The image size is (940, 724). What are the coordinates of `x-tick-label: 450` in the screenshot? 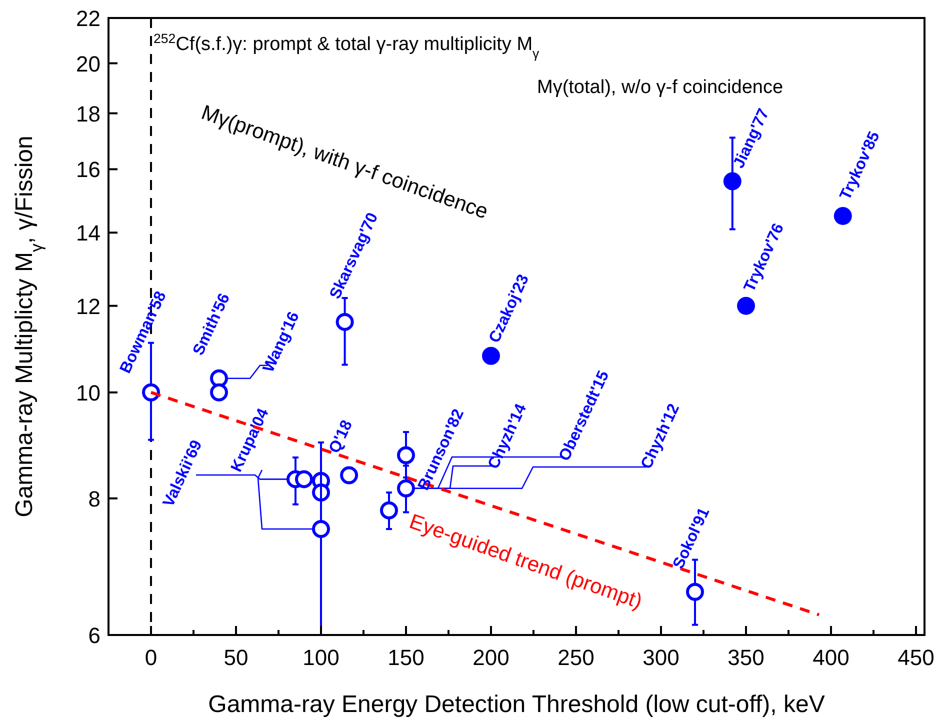 It's located at (916, 657).